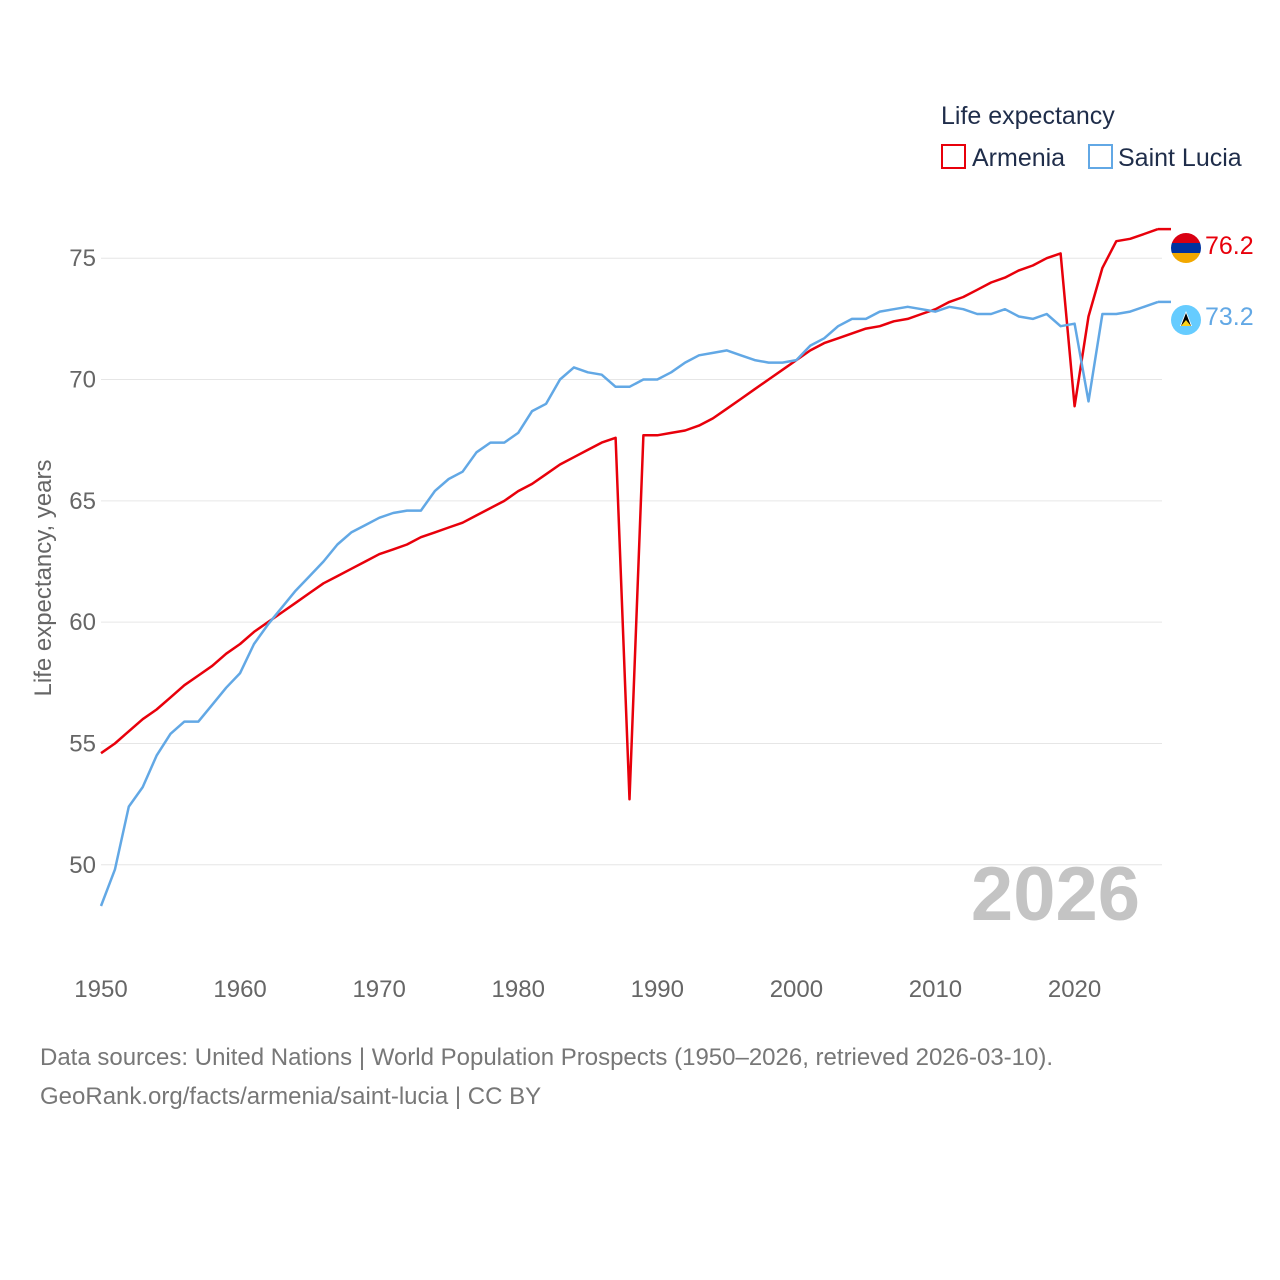 This screenshot has width=1280, height=1280. Describe the element at coordinates (378, 989) in the screenshot. I see `x-tick-label: 1970` at that location.